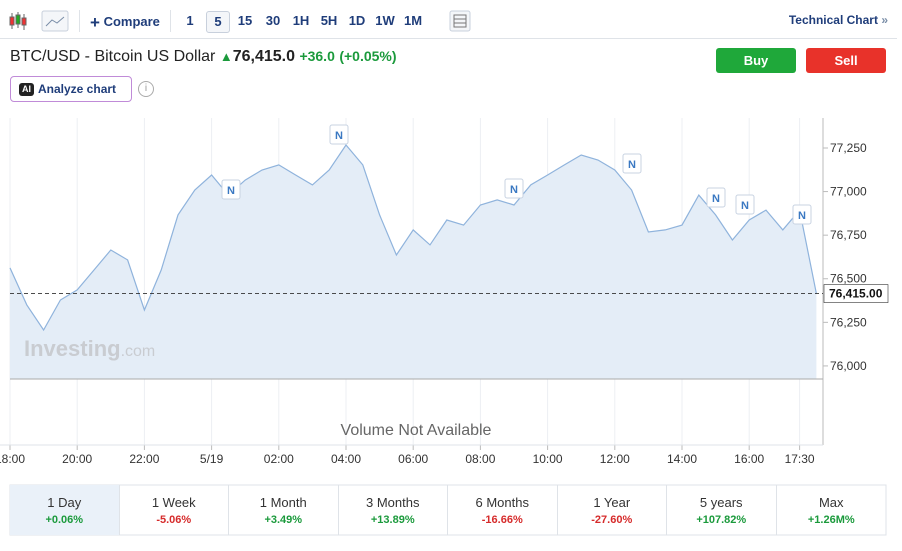 The height and width of the screenshot is (551, 902). What do you see at coordinates (615, 459) in the screenshot?
I see `x-tick-label: 12:00` at bounding box center [615, 459].